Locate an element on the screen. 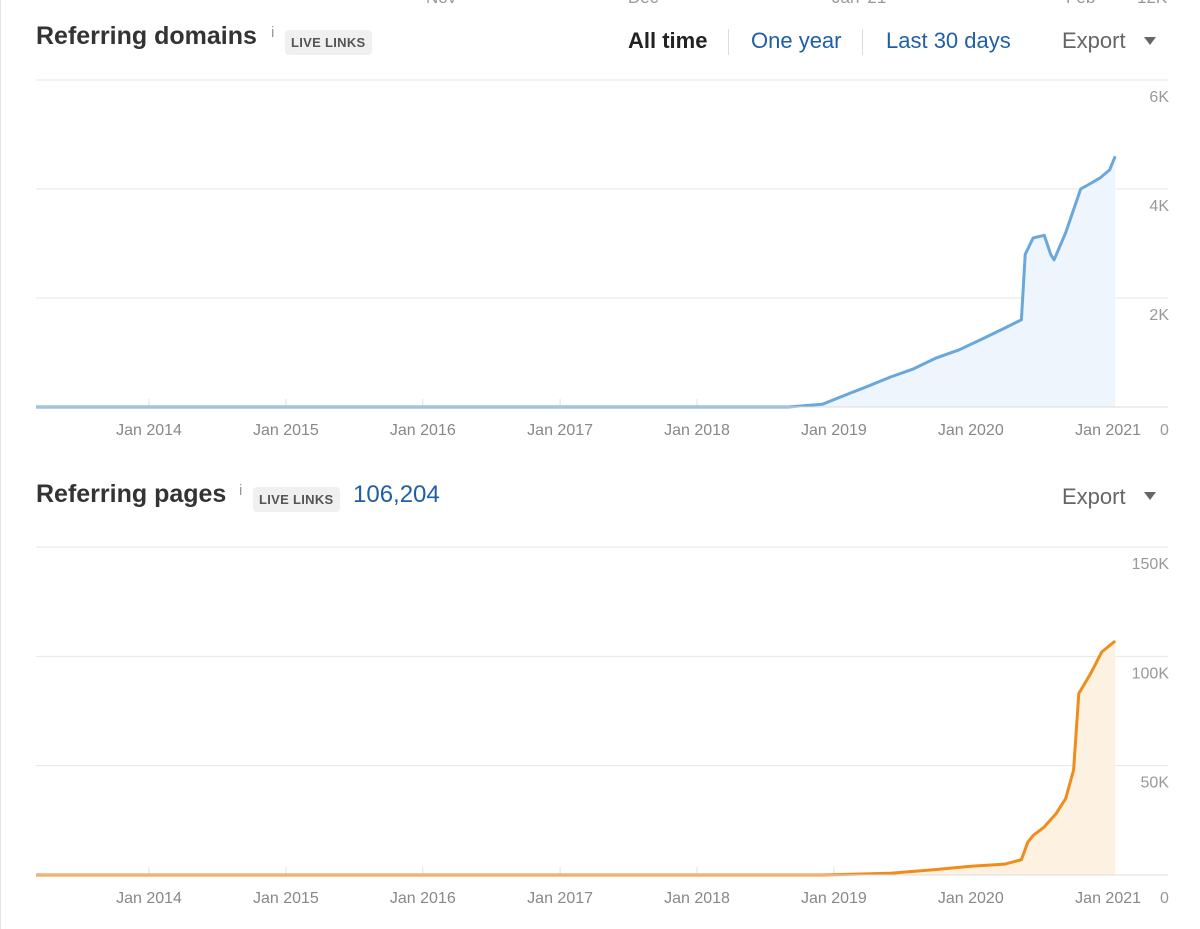  y-tick-label: 100K is located at coordinates (1151, 673).